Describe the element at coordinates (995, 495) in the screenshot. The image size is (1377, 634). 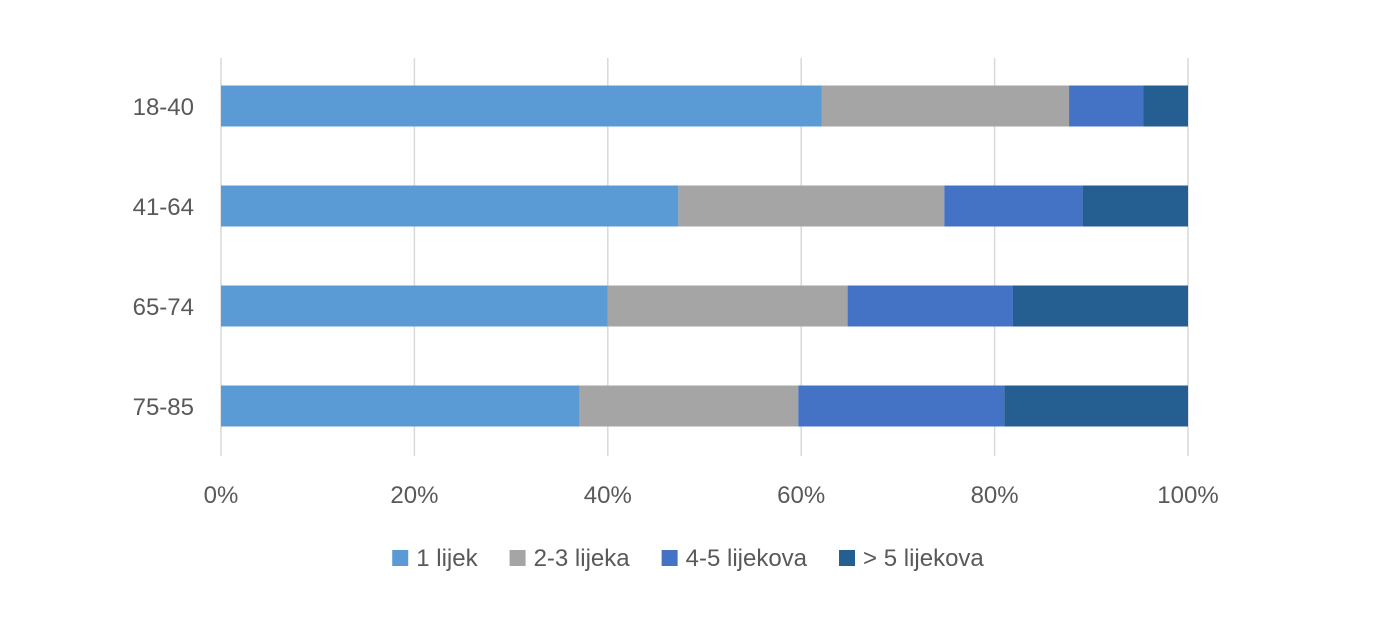
I see `x-tick-label: 80%` at that location.